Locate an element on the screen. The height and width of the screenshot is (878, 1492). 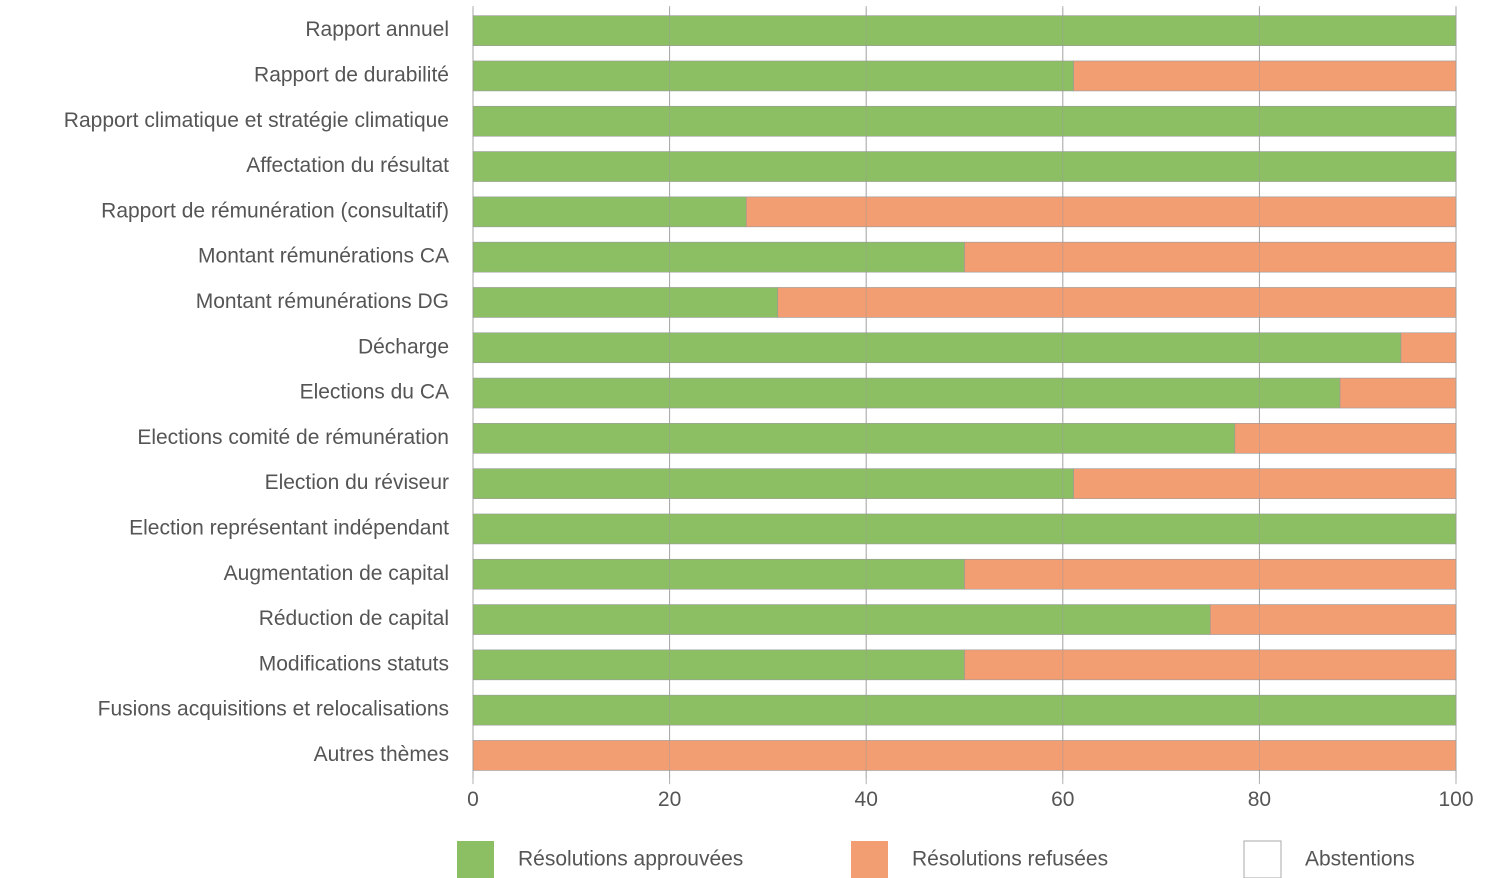
category-label-5: Montant rémunérations CA is located at coordinates (323, 256).